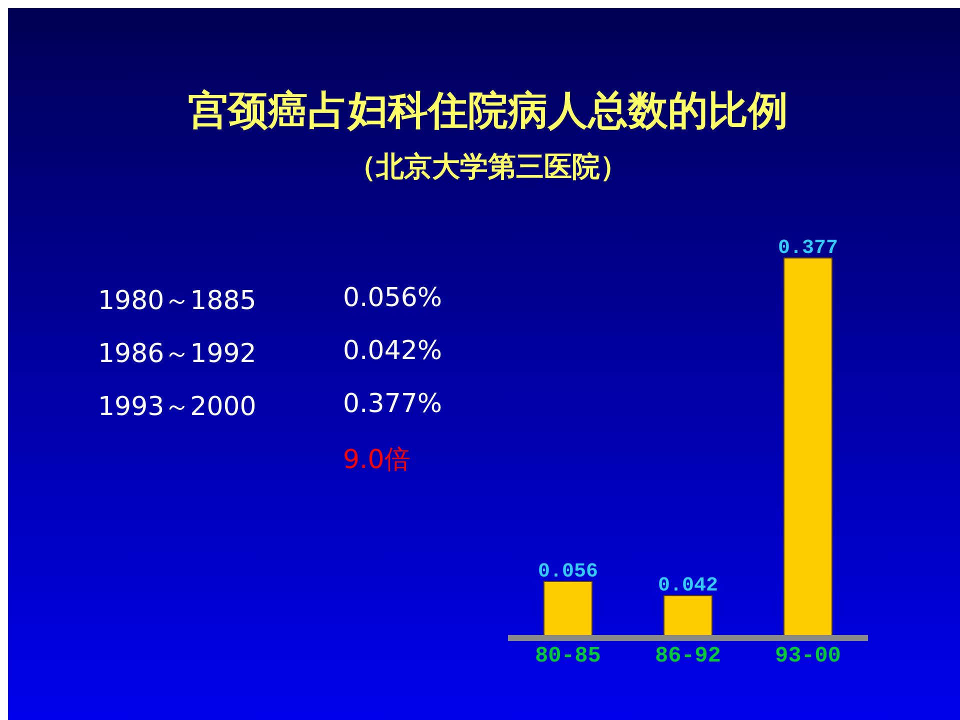 This screenshot has height=720, width=960. What do you see at coordinates (568, 572) in the screenshot?
I see `data-label: 0.056` at bounding box center [568, 572].